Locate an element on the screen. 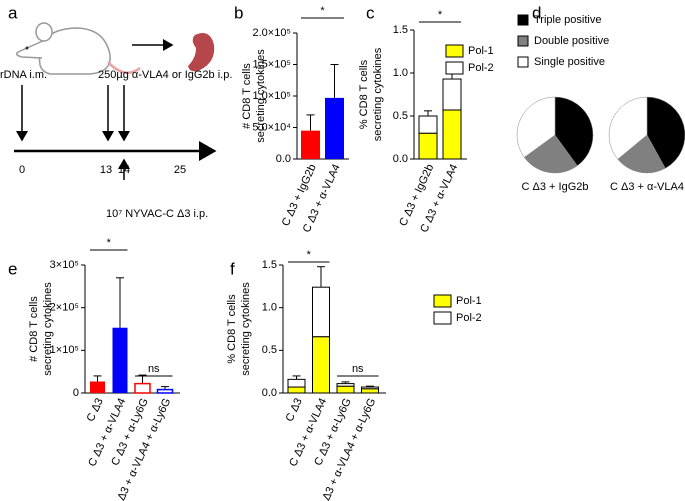 The image size is (685, 501). y-tick-label: 1.5×10⁵ is located at coordinates (271, 64).